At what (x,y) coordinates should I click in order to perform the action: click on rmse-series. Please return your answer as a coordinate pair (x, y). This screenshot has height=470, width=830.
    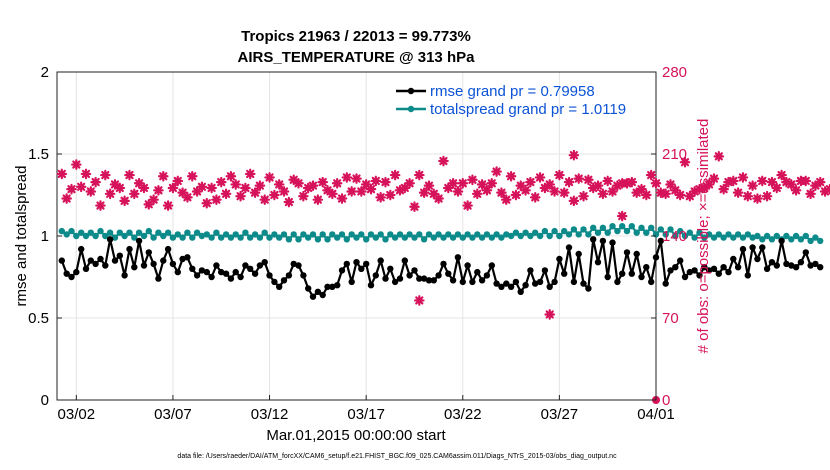
    Looking at the image, I should click on (441, 268).